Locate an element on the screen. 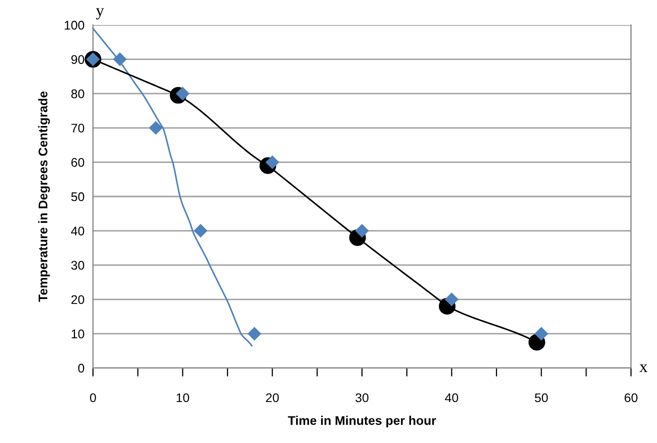 Image resolution: width=657 pixels, height=443 pixels. y-tick-label: 50 is located at coordinates (77, 197).